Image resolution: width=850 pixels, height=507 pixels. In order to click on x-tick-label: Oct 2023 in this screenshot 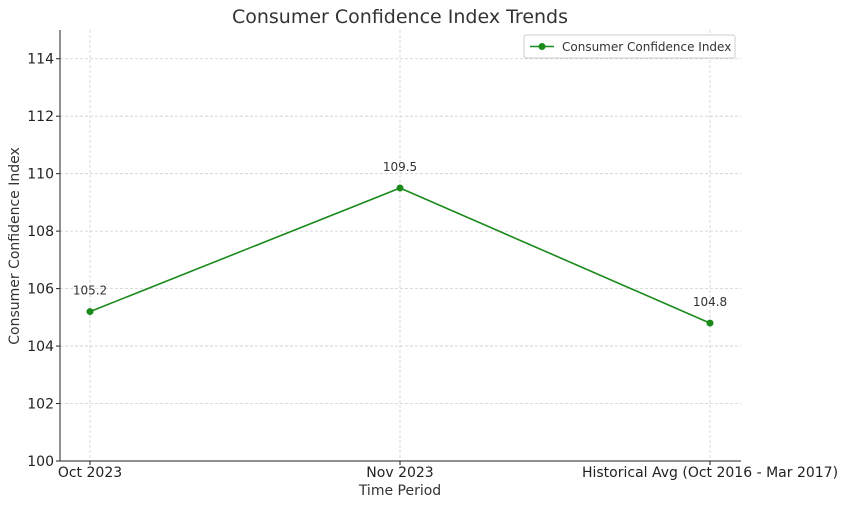, I will do `click(90, 473)`.